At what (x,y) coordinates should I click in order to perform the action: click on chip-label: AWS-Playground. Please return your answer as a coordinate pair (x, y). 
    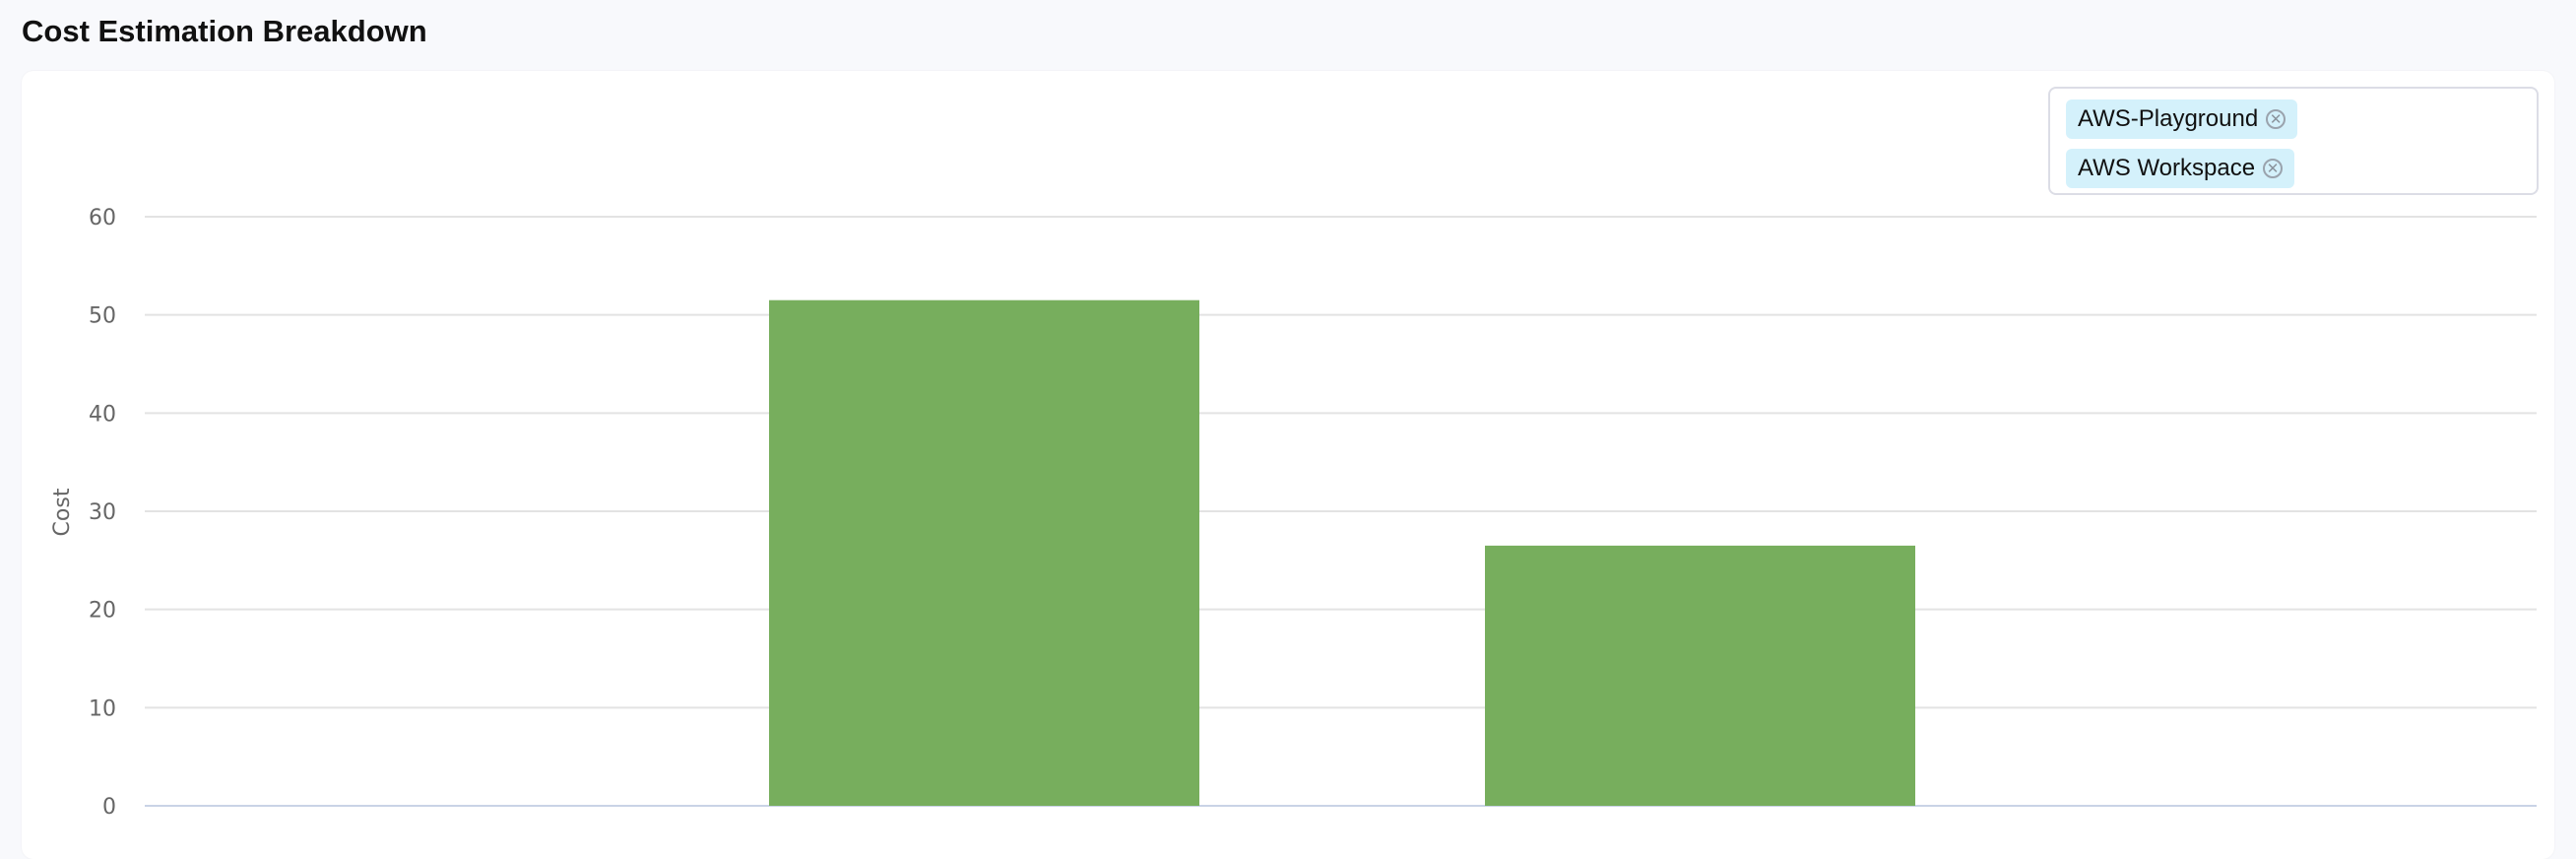
    Looking at the image, I should click on (2168, 119).